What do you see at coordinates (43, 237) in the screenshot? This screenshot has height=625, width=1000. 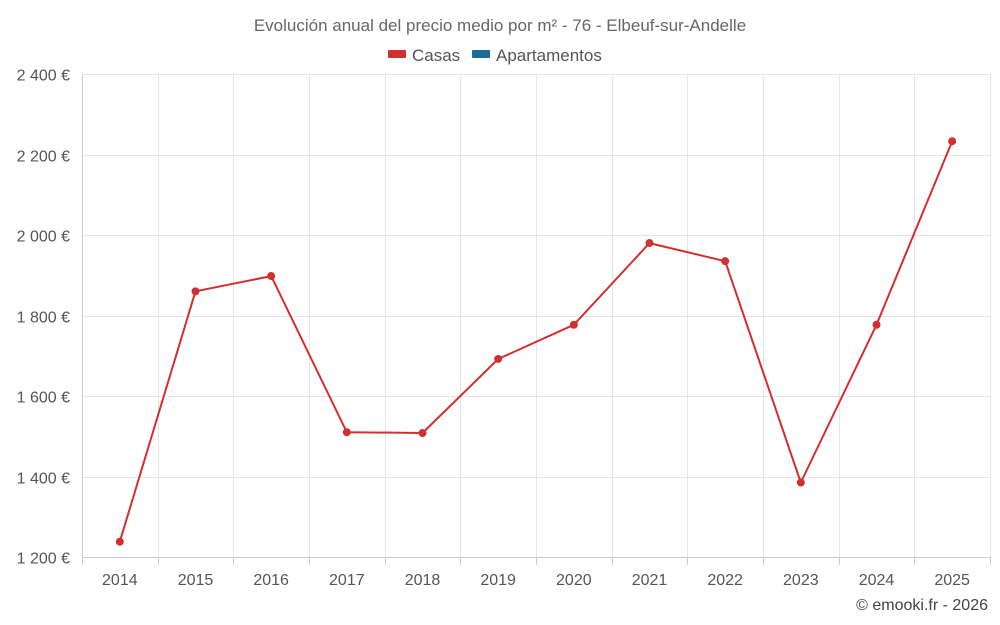 I see `y-tick-label: 2 000 €` at bounding box center [43, 237].